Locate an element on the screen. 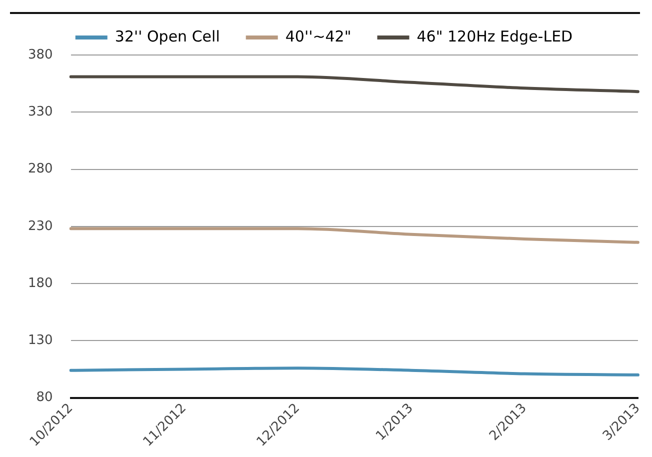  y-tick-label: 330 is located at coordinates (40, 112).